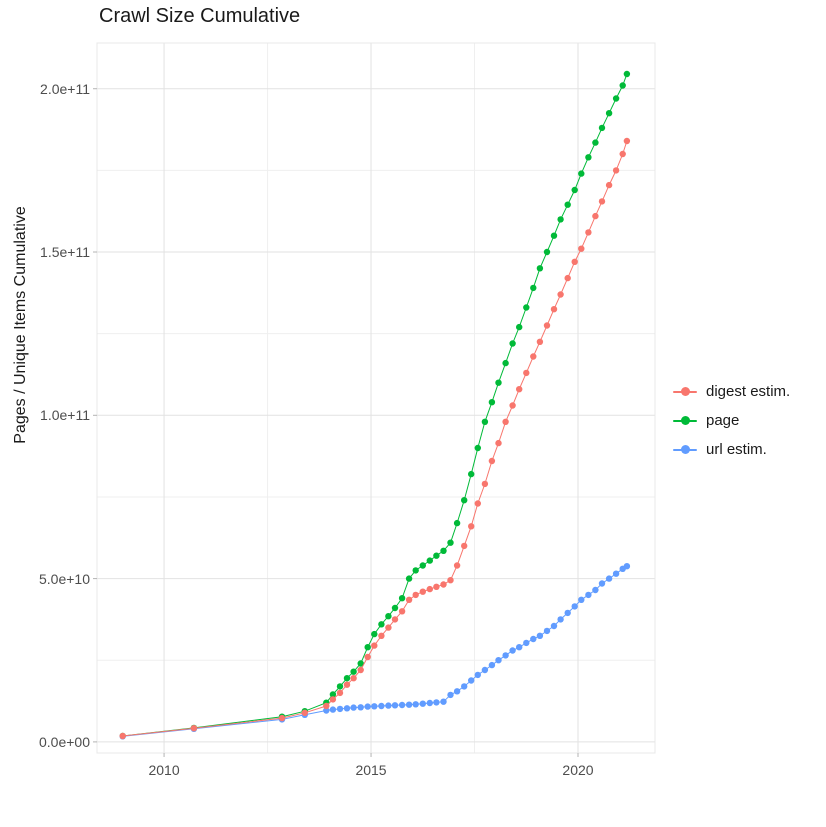 Image resolution: width=826 pixels, height=827 pixels. I want to click on y-tick-label: 2.0e+11, so click(65, 88).